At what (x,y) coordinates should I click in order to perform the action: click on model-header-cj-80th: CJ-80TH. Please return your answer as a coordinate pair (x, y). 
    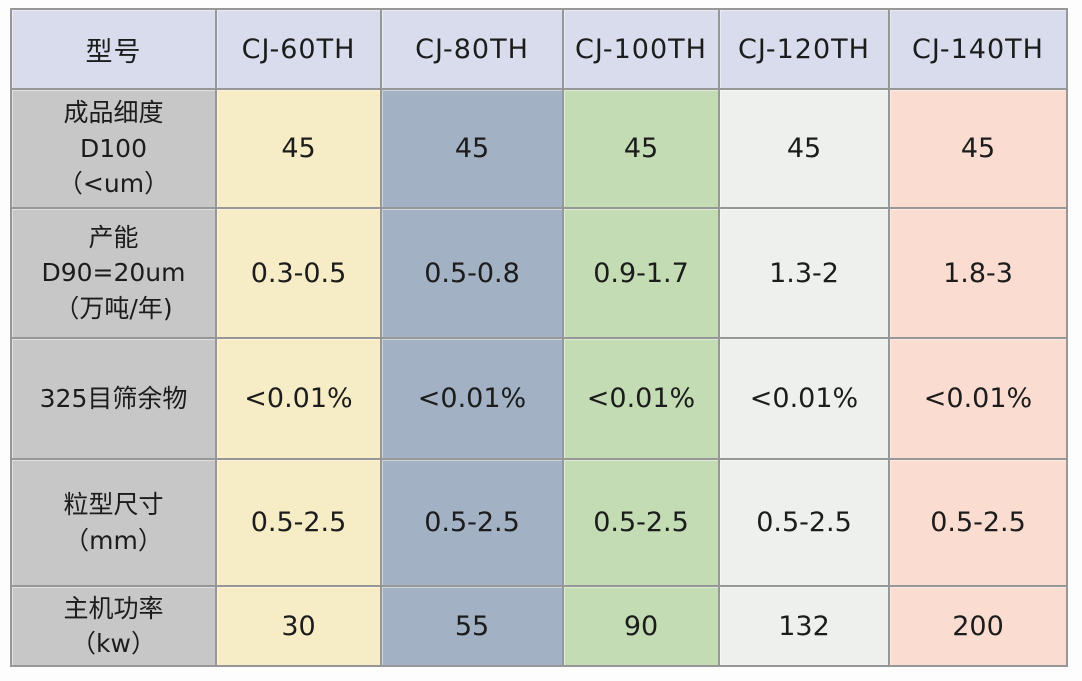
    Looking at the image, I should click on (472, 49).